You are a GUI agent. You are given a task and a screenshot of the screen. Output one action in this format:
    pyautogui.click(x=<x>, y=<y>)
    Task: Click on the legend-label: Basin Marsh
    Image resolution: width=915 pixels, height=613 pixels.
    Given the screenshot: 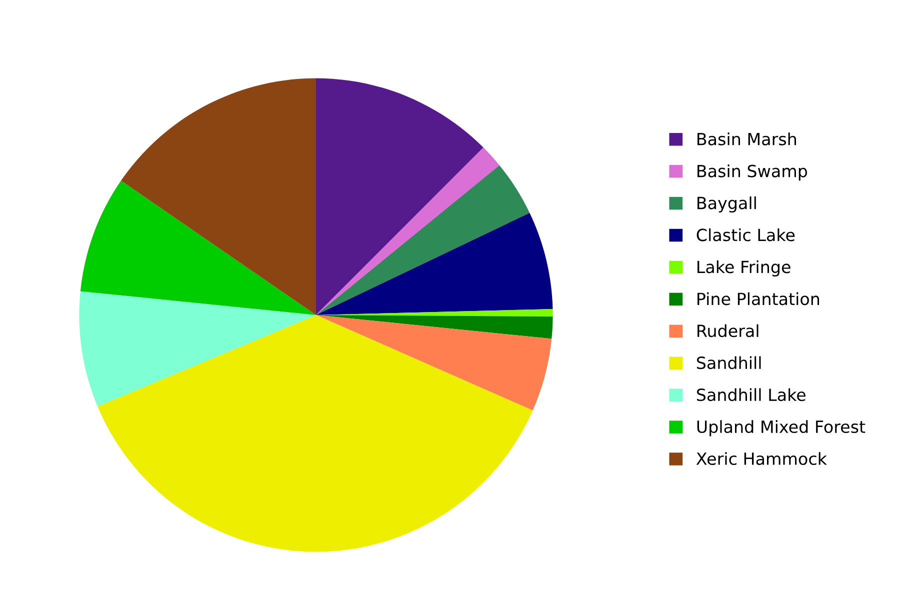 What is the action you would take?
    pyautogui.click(x=747, y=139)
    